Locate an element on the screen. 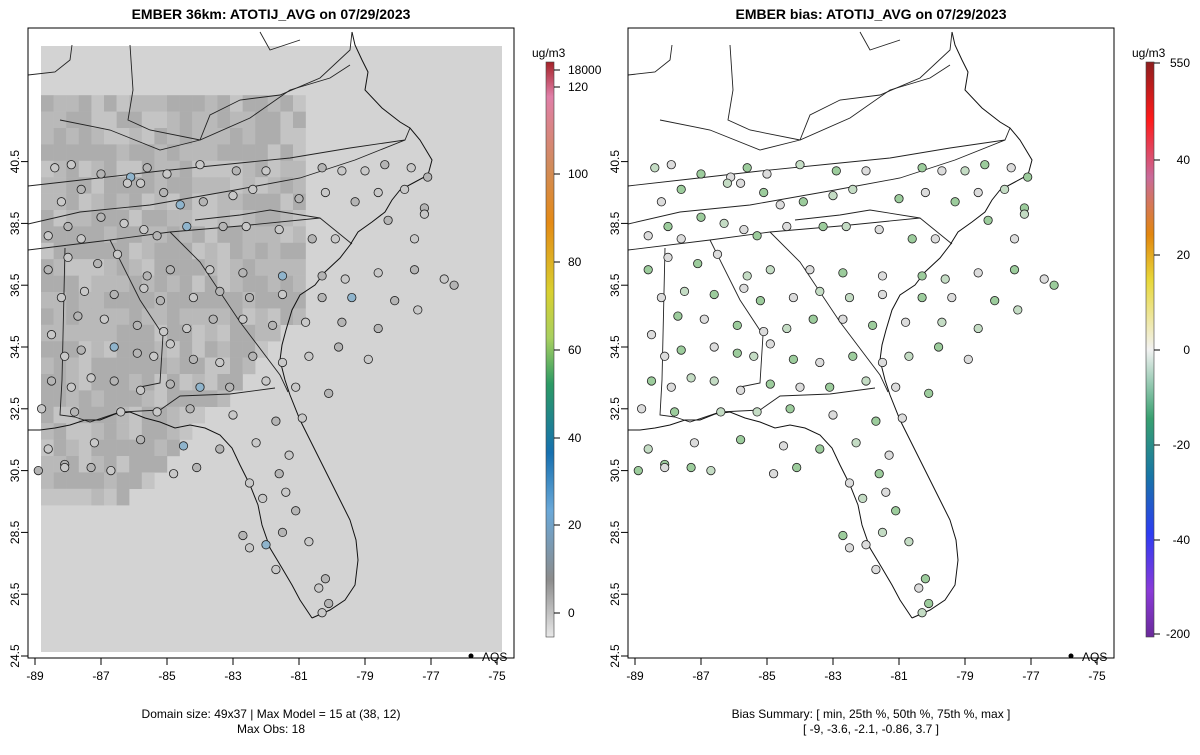 The height and width of the screenshot is (755, 1200). left-colorbar-tick-label: 18000 is located at coordinates (585, 70).